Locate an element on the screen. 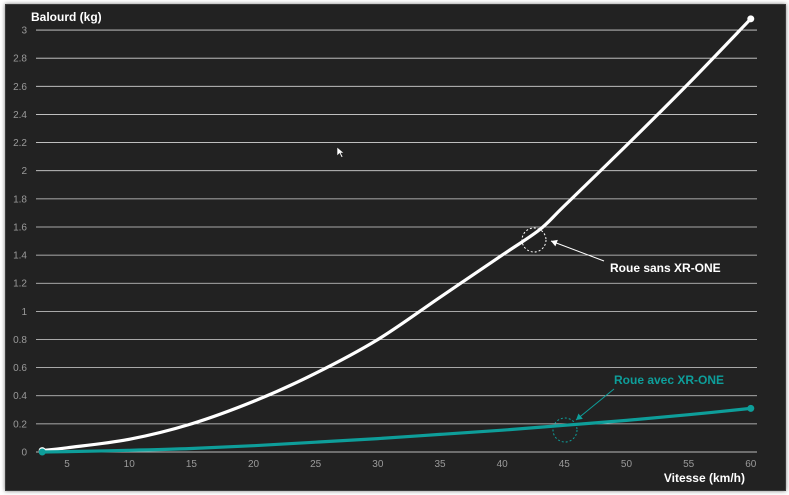 The image size is (789, 495). x-axis-ticks: 5 10 15 20 25 30 35 40 45 50 55 60 is located at coordinates (410, 464).